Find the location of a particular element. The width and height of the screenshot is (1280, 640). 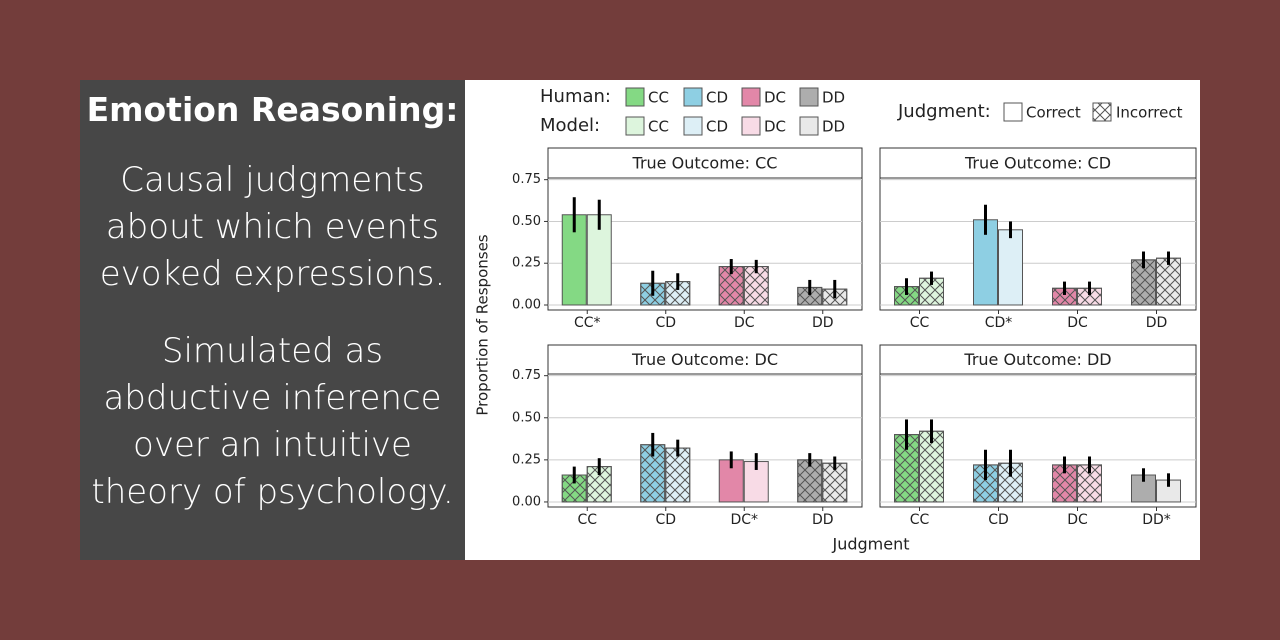

facet-title: True Outcome: DD is located at coordinates (1037, 359).